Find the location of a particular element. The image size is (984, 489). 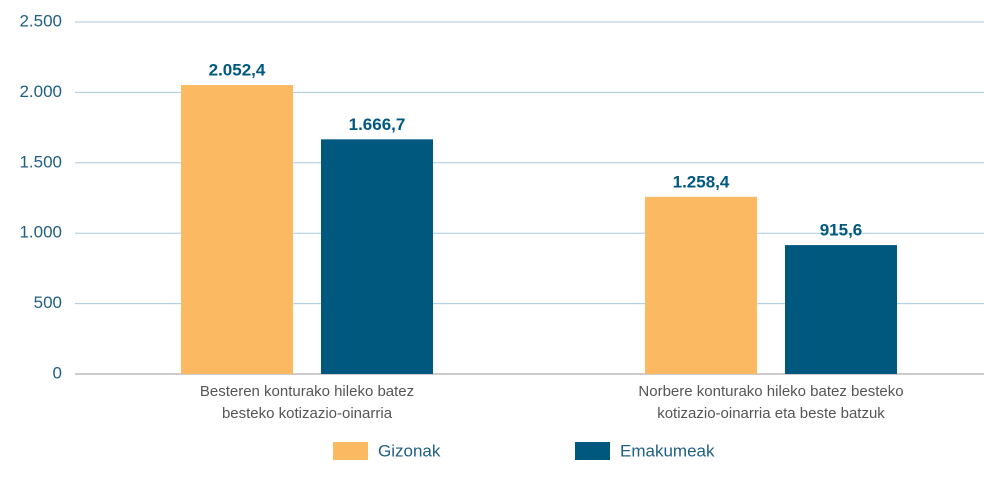

y-tick-label: 1.000 is located at coordinates (40, 232).